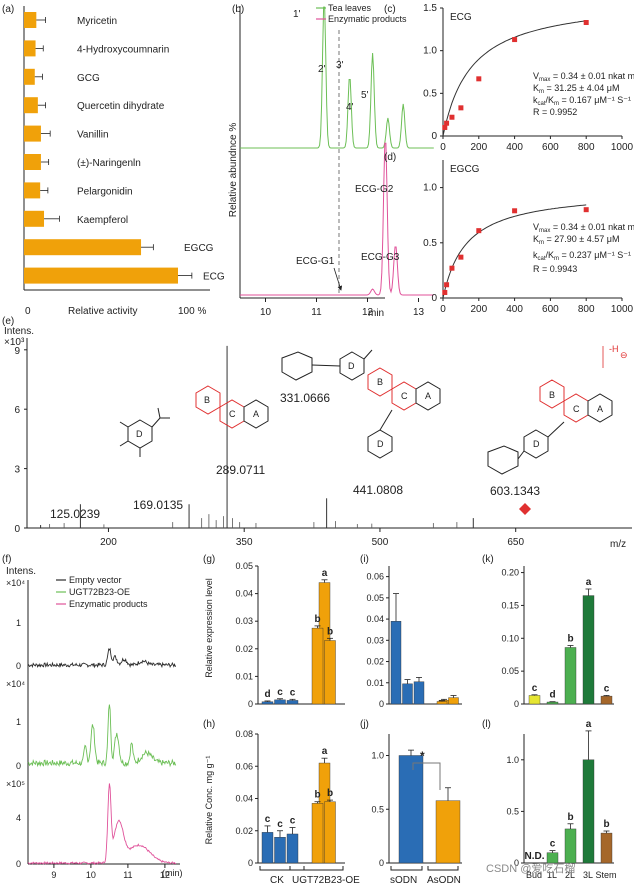  Describe the element at coordinates (244, 766) in the screenshot. I see `panel_h-ytick-label: 0.06` at that location.